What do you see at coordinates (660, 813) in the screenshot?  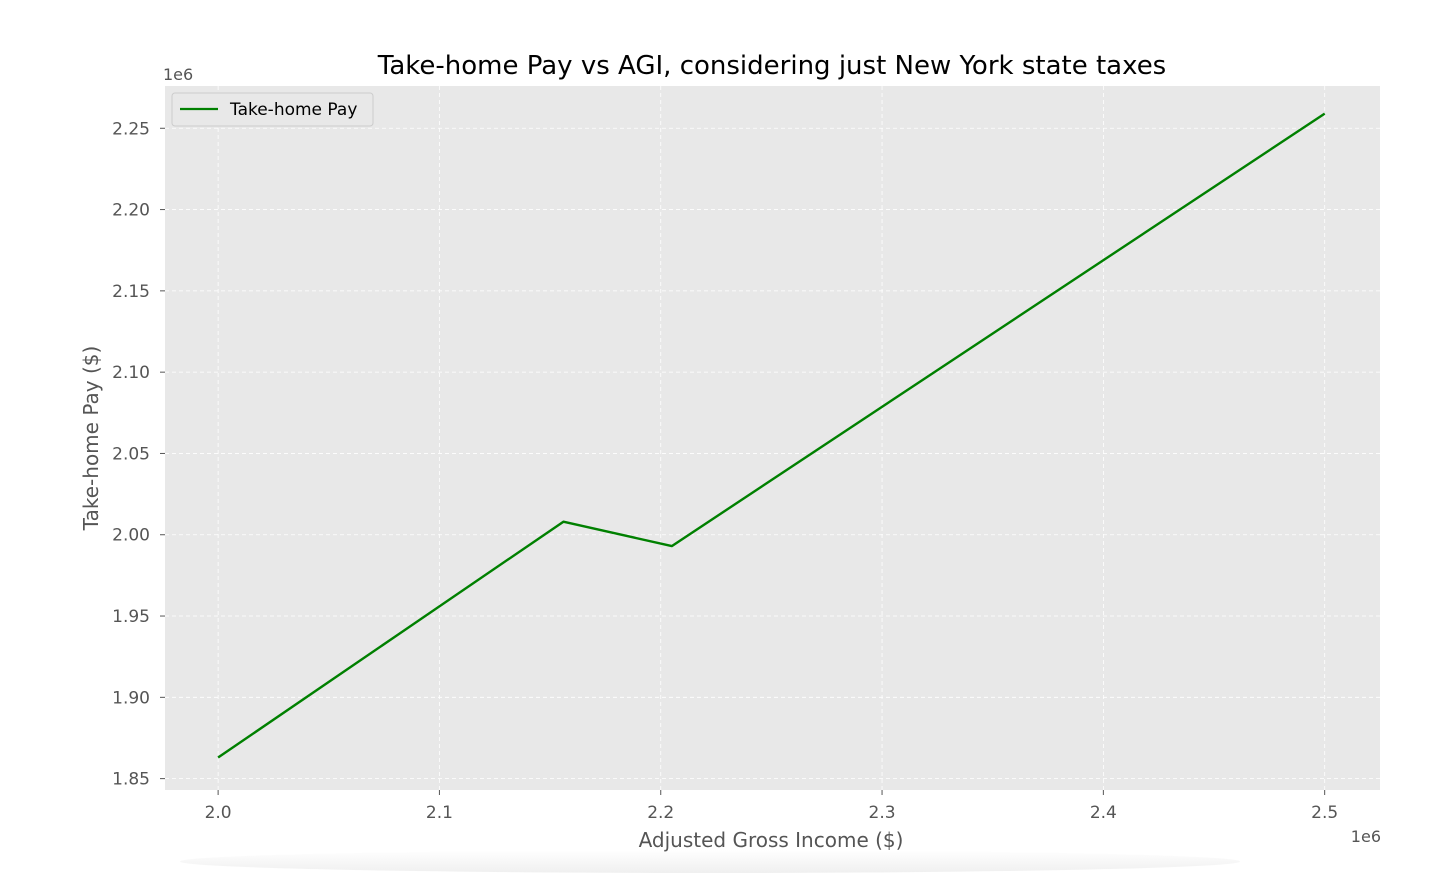 I see `x-tick-label: 2.2` at bounding box center [660, 813].